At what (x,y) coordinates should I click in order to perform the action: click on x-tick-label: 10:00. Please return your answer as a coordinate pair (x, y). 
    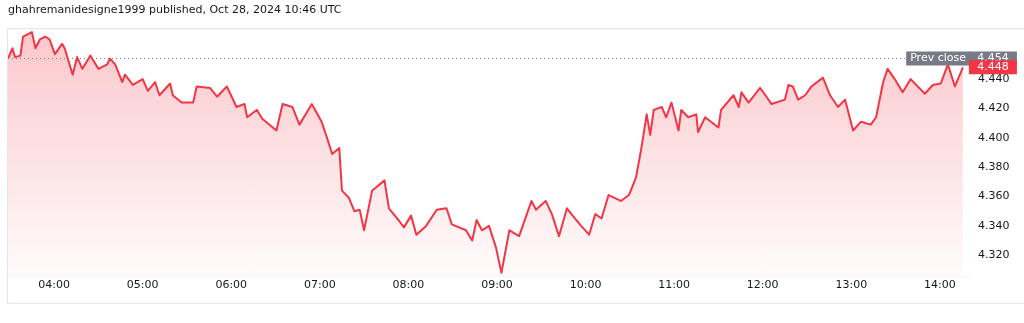
    Looking at the image, I should click on (585, 285).